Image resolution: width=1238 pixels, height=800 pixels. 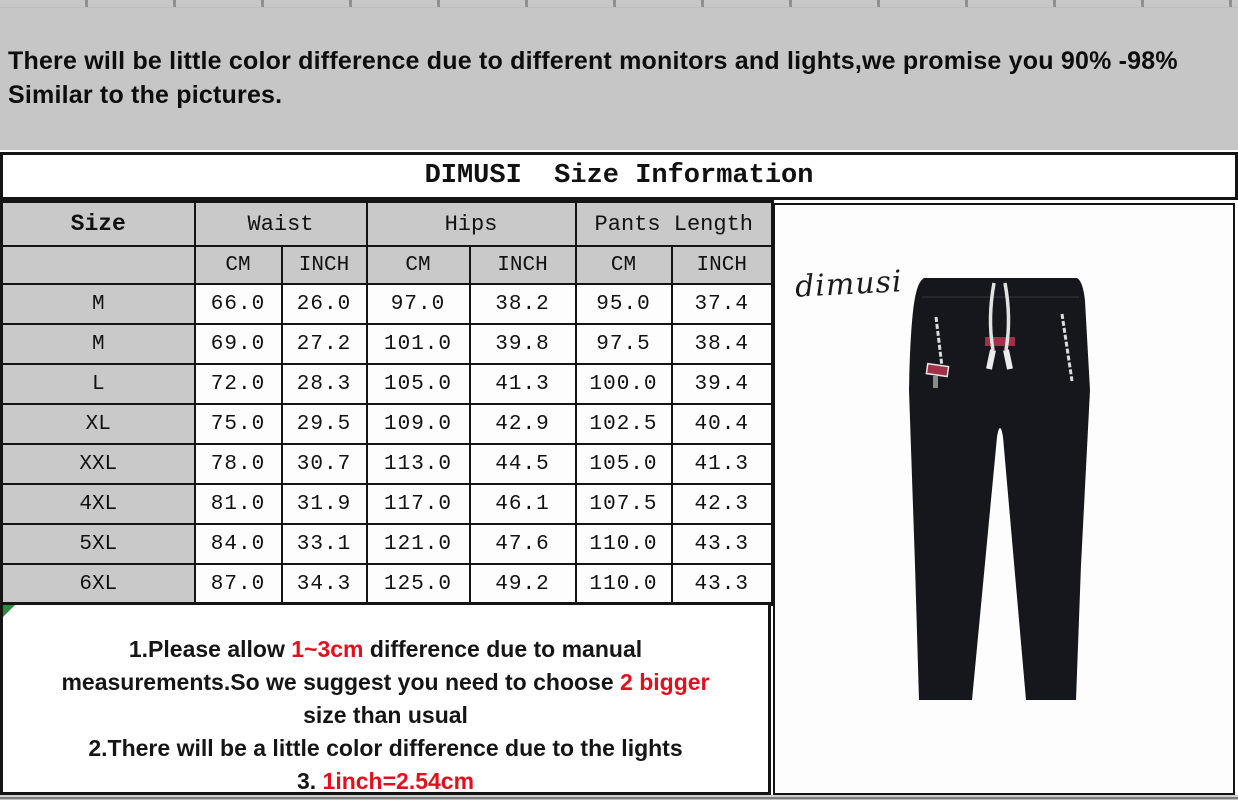 What do you see at coordinates (324, 504) in the screenshot?
I see `measurement-cell: 31.9` at bounding box center [324, 504].